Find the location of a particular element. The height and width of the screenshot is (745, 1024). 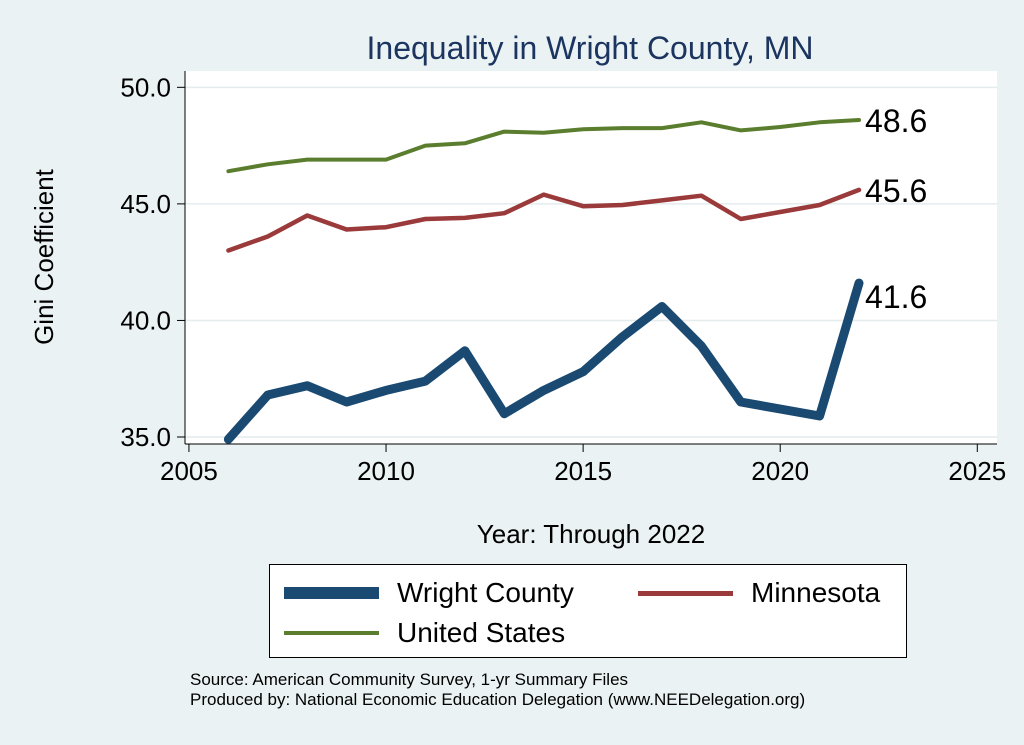

series-line-united-states is located at coordinates (543, 146).